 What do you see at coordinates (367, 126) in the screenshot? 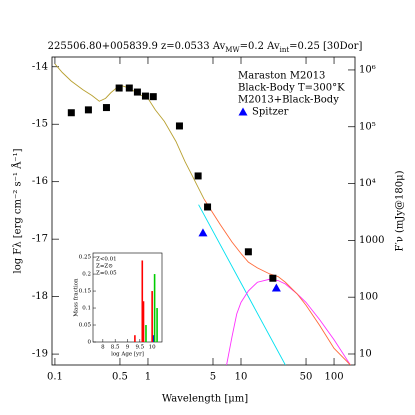
I see `y2-tick-label: 10⁵` at bounding box center [367, 126].